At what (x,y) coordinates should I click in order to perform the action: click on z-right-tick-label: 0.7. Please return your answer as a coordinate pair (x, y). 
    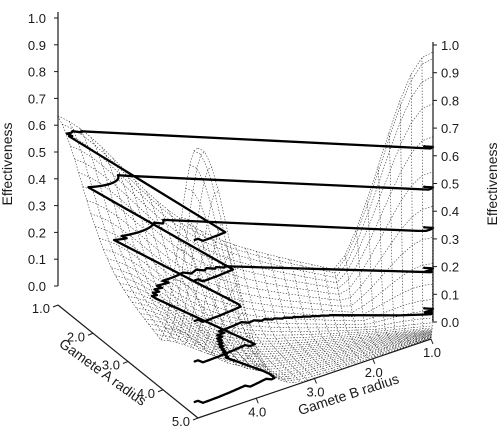
    Looking at the image, I should click on (450, 128).